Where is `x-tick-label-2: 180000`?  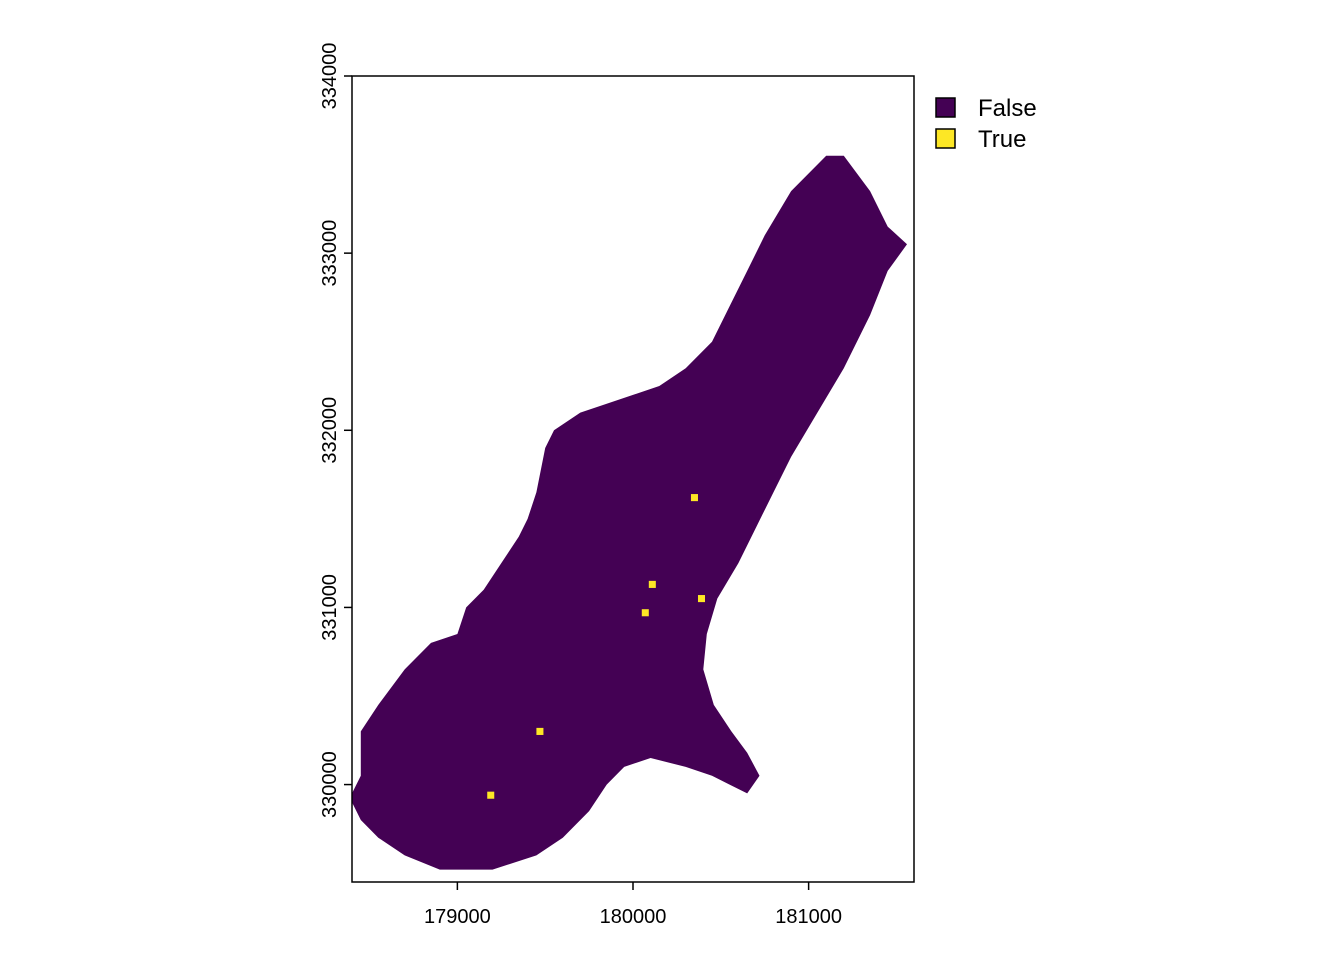 x-tick-label-2: 180000 is located at coordinates (633, 917).